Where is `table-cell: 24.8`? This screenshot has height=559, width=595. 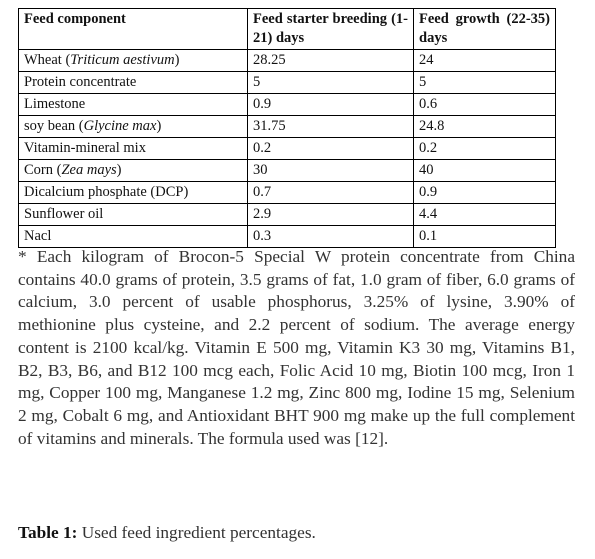
table-cell: 24.8 is located at coordinates (484, 126).